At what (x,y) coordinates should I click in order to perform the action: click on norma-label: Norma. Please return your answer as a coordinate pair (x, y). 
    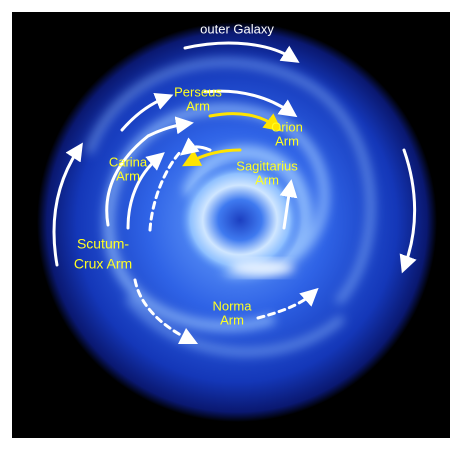
    Looking at the image, I should click on (232, 305).